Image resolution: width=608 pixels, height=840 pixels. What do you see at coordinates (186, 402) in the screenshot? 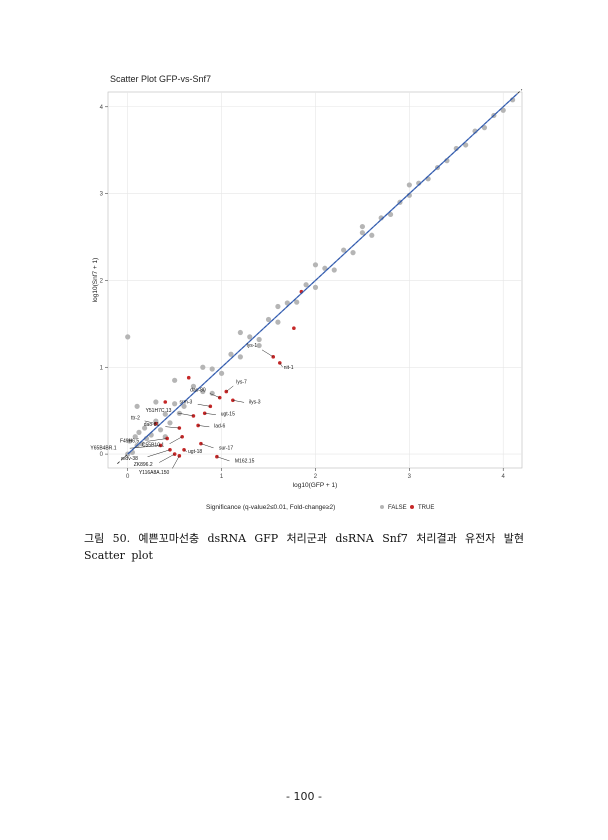
I see `point-label: srm-3` at bounding box center [186, 402].